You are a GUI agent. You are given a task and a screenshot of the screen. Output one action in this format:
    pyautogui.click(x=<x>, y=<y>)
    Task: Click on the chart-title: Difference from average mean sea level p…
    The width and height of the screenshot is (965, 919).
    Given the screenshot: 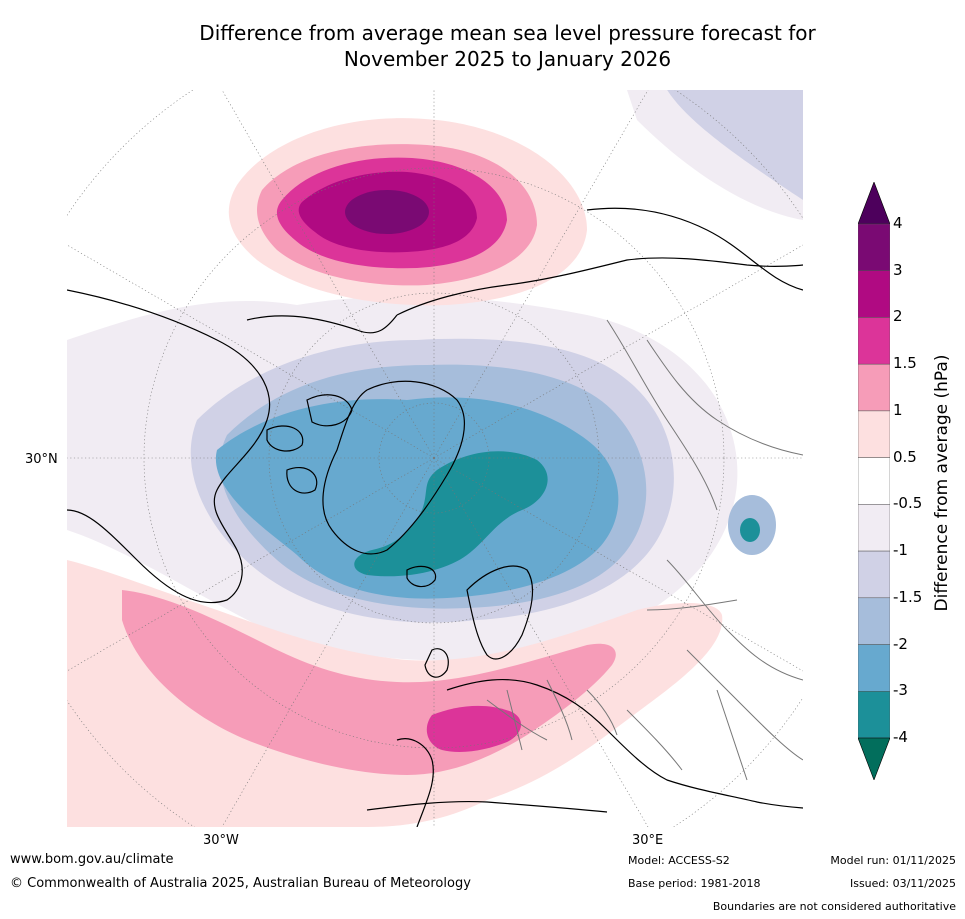 What is the action you would take?
    pyautogui.click(x=482, y=46)
    